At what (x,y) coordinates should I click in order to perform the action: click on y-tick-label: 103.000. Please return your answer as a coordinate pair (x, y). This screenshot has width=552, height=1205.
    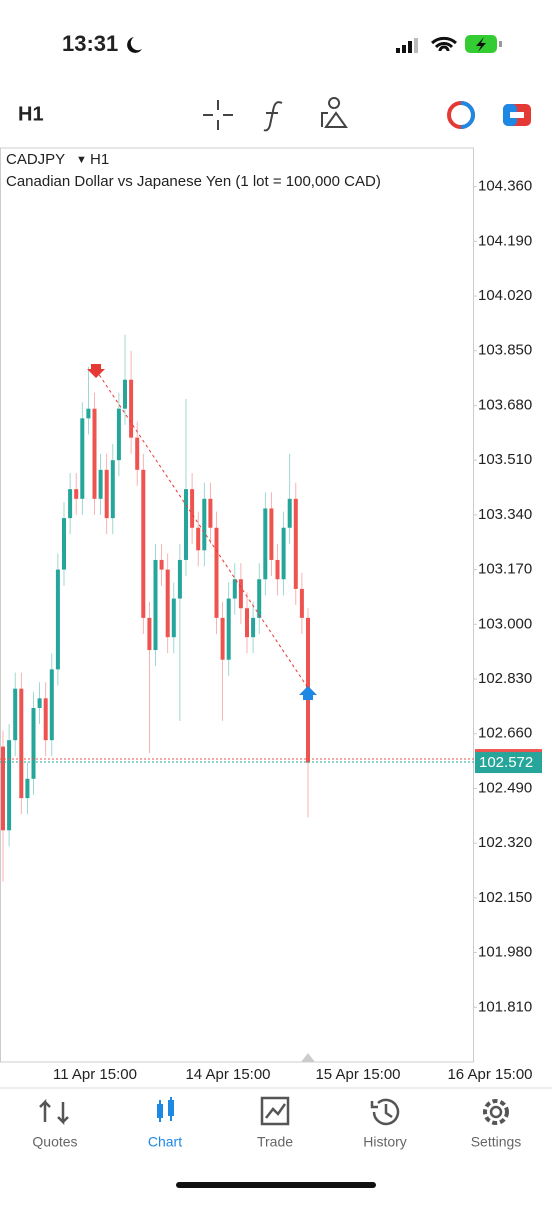
    Looking at the image, I should click on (505, 623).